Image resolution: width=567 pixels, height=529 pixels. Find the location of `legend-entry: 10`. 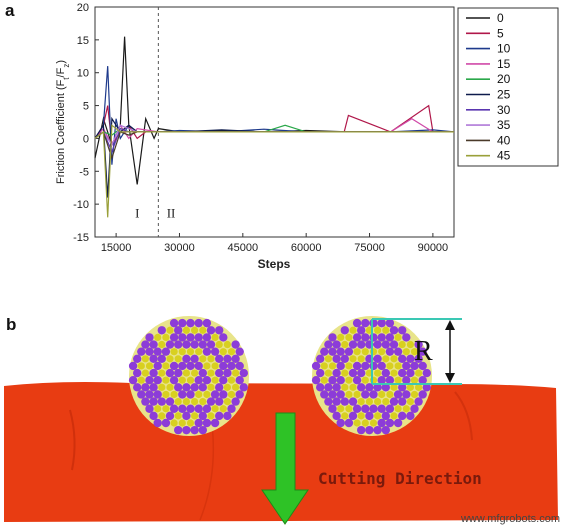

legend-entry: 10 is located at coordinates (504, 49).